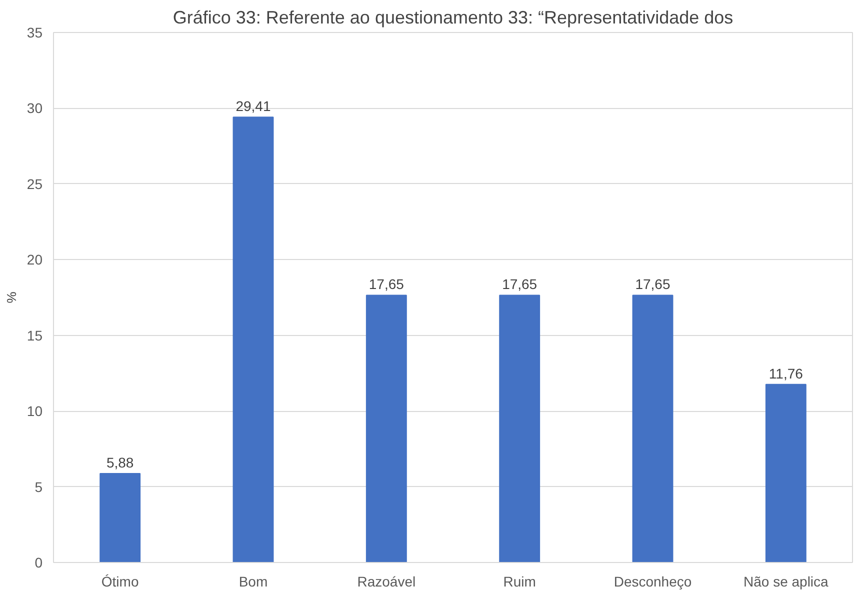  Describe the element at coordinates (386, 582) in the screenshot. I see `x-tick-label: Razoável` at that location.